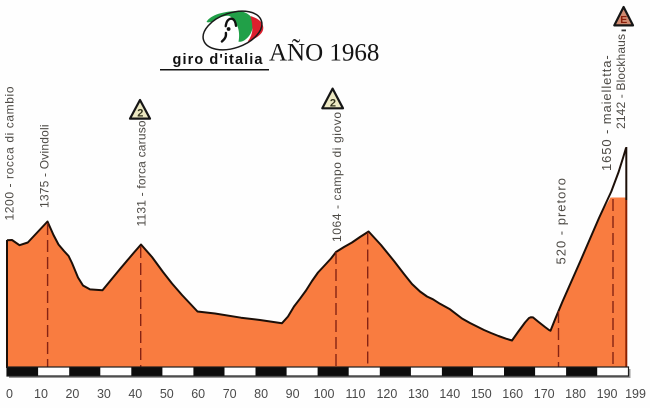 This screenshot has height=408, width=650. Describe the element at coordinates (104, 394) in the screenshot. I see `svg-text: 30` at that location.